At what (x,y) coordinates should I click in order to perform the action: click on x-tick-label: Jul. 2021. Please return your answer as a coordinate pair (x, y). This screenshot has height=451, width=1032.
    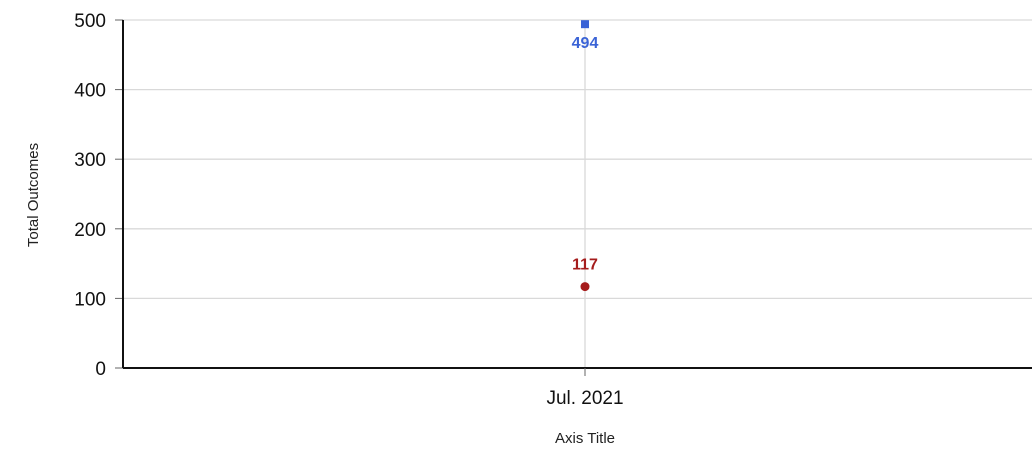
    Looking at the image, I should click on (584, 398).